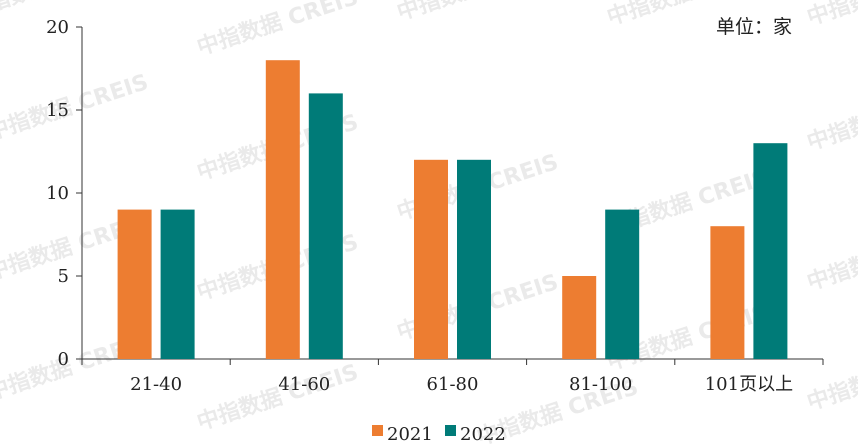 The width and height of the screenshot is (858, 447). Describe the element at coordinates (453, 384) in the screenshot. I see `x-tick-label: 61-80` at that location.